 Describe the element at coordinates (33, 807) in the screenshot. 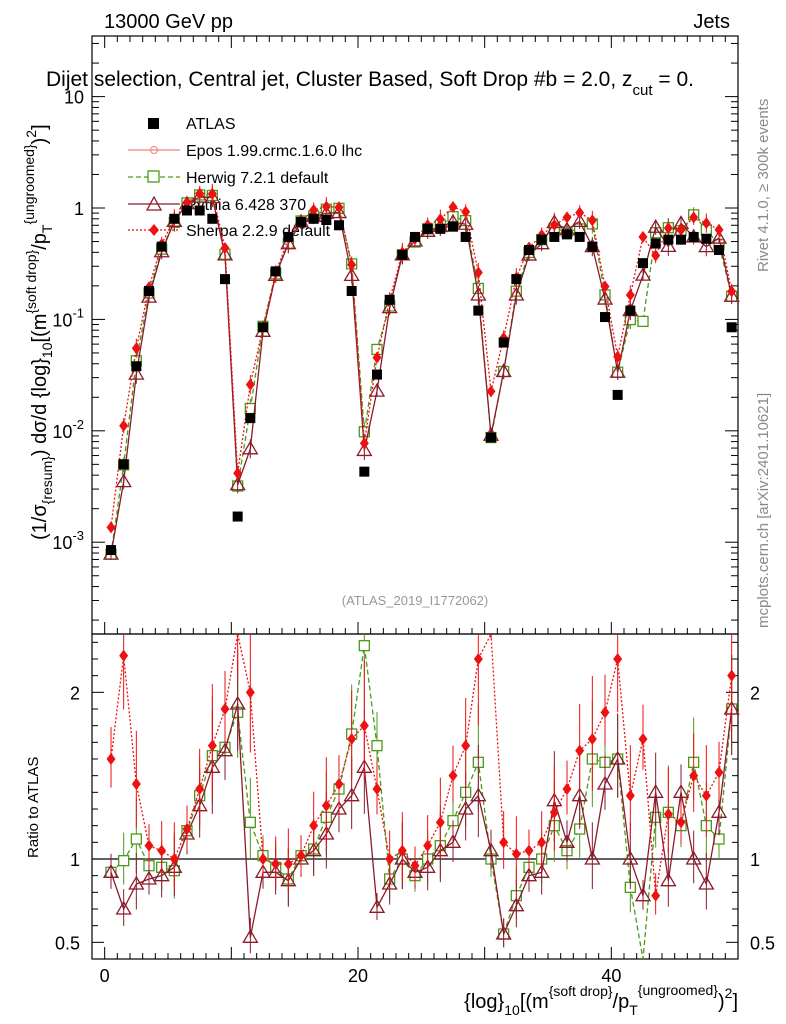

I see `ratio-y-label: Ratio to ATLAS` at that location.